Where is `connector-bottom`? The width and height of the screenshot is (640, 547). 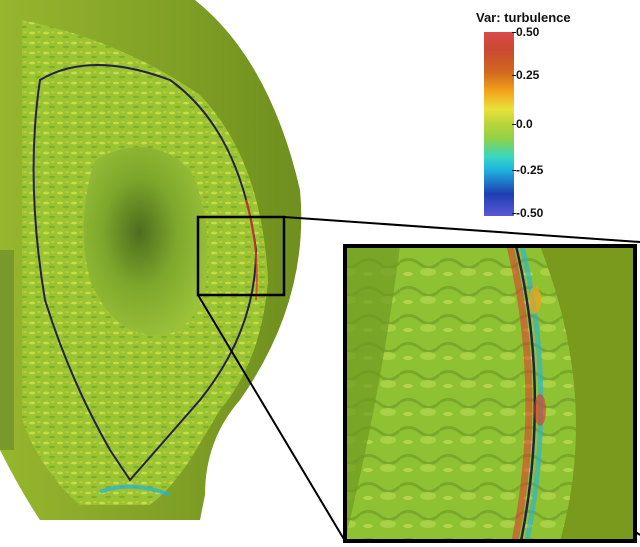
connector-bottom is located at coordinates (271, 418).